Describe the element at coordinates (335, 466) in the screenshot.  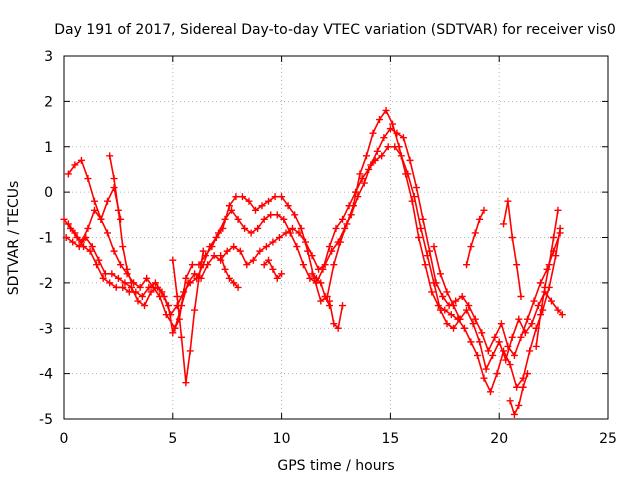
I see `x-axis-label: GPS time / hours` at that location.